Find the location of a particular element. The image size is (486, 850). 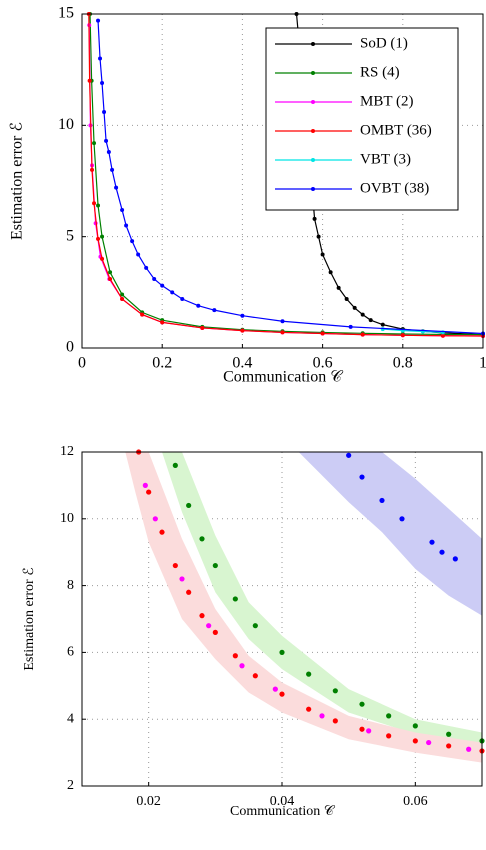

y-tick-label: 12 is located at coordinates (67, 451).